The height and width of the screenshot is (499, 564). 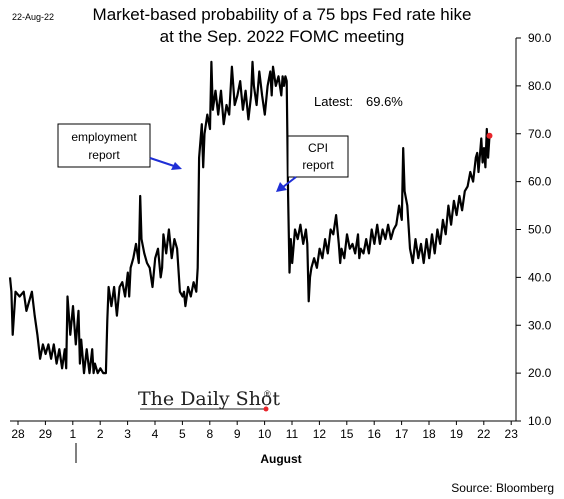 What do you see at coordinates (237, 434) in the screenshot?
I see `x-tick-label: 9` at bounding box center [237, 434].